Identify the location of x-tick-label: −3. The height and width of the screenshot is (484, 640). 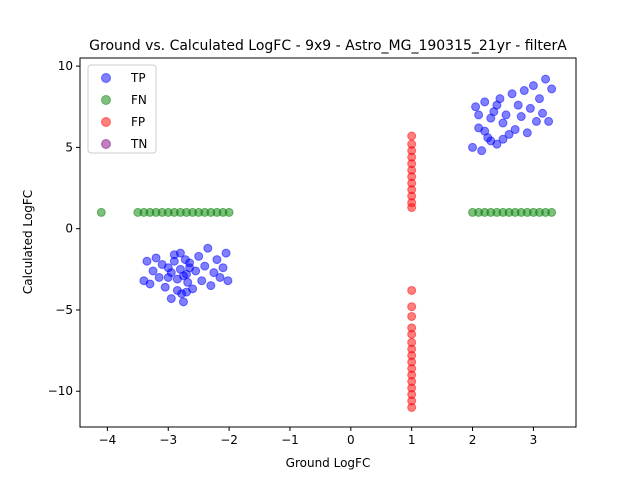
(168, 440).